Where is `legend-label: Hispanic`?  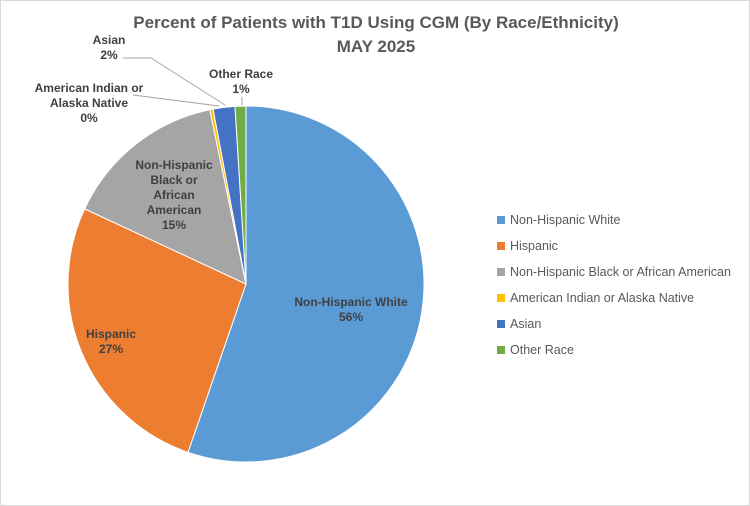
legend-label: Hispanic is located at coordinates (534, 246).